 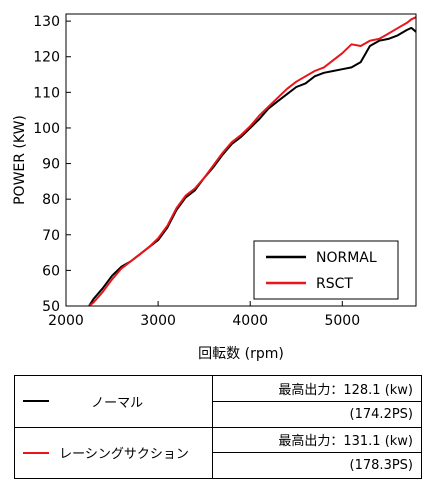 I want to click on y-tick-label-130: 130, so click(x=46, y=22).